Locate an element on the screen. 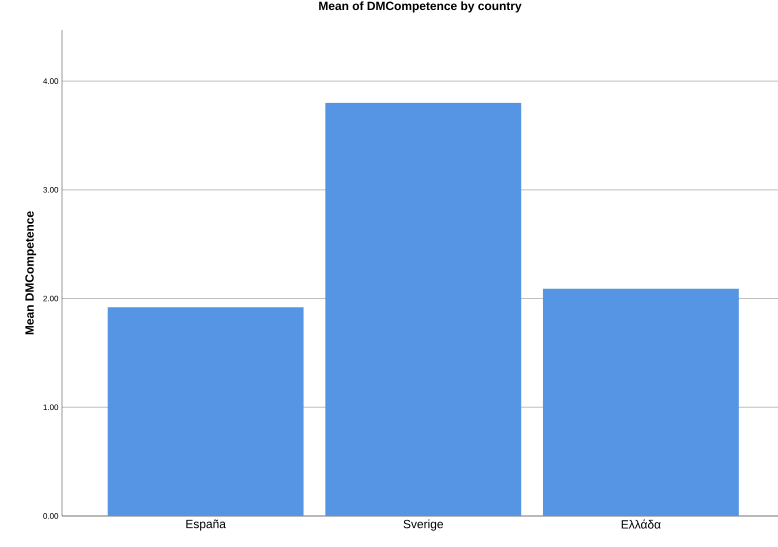 The width and height of the screenshot is (778, 547). x-tick-label: Ελλάδα is located at coordinates (641, 524).